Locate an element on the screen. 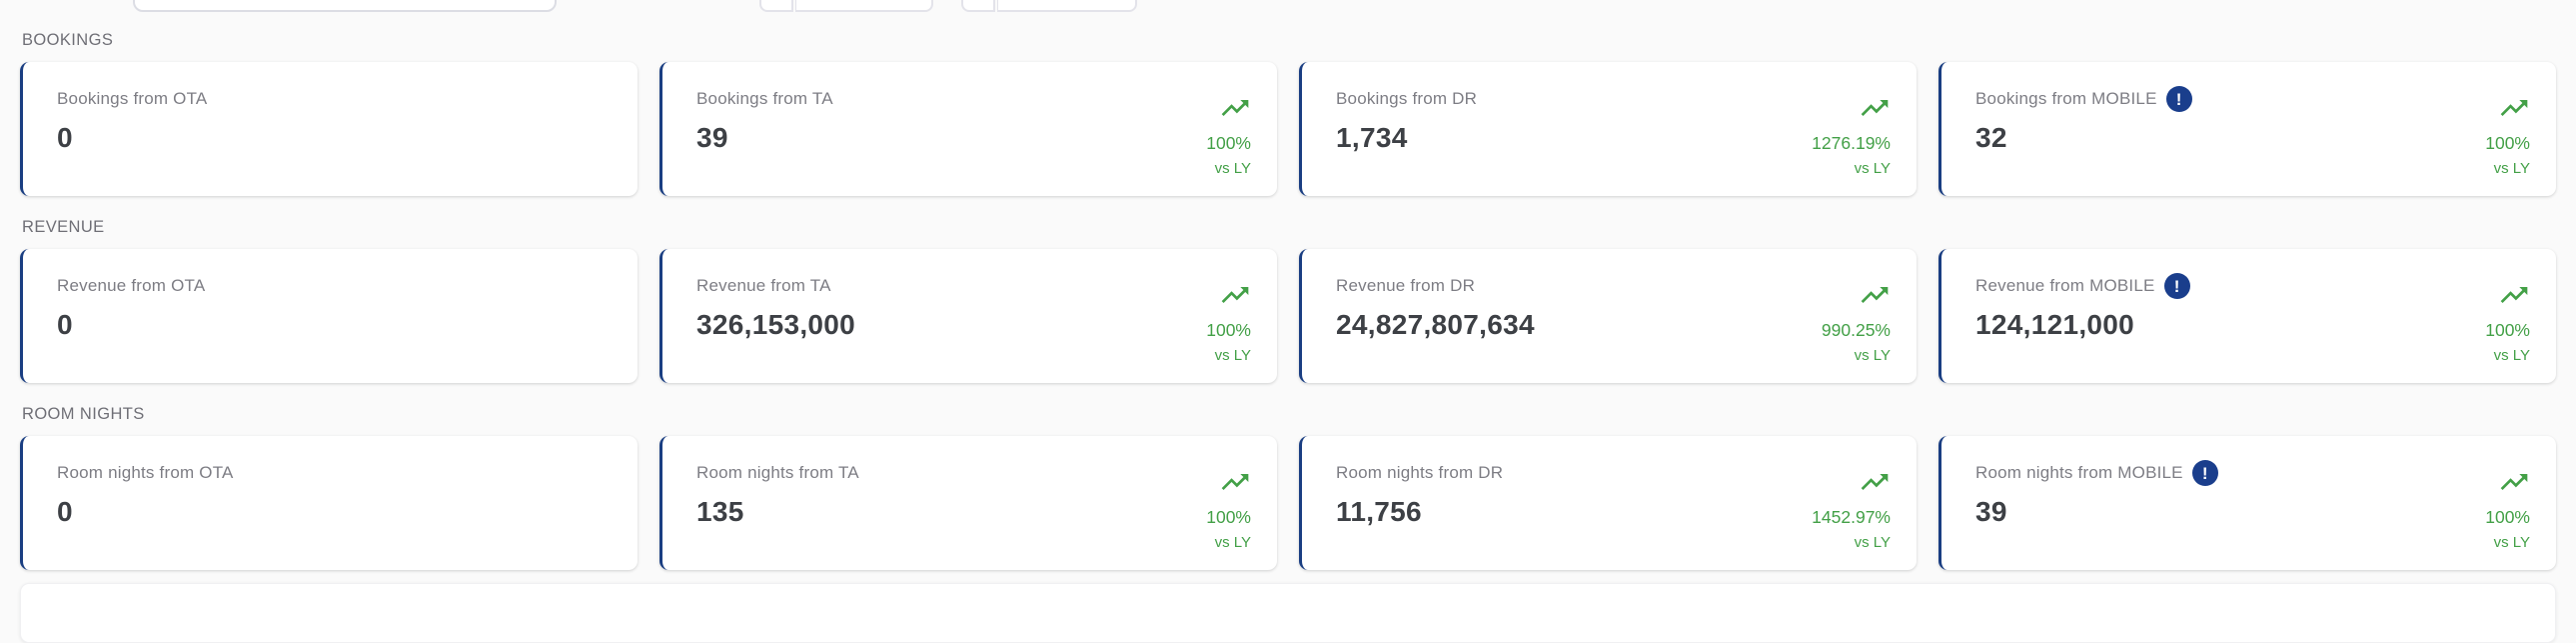 The image size is (2576, 643). kpi-card-revenue-ota: Revenue from OTA 0 is located at coordinates (329, 316).